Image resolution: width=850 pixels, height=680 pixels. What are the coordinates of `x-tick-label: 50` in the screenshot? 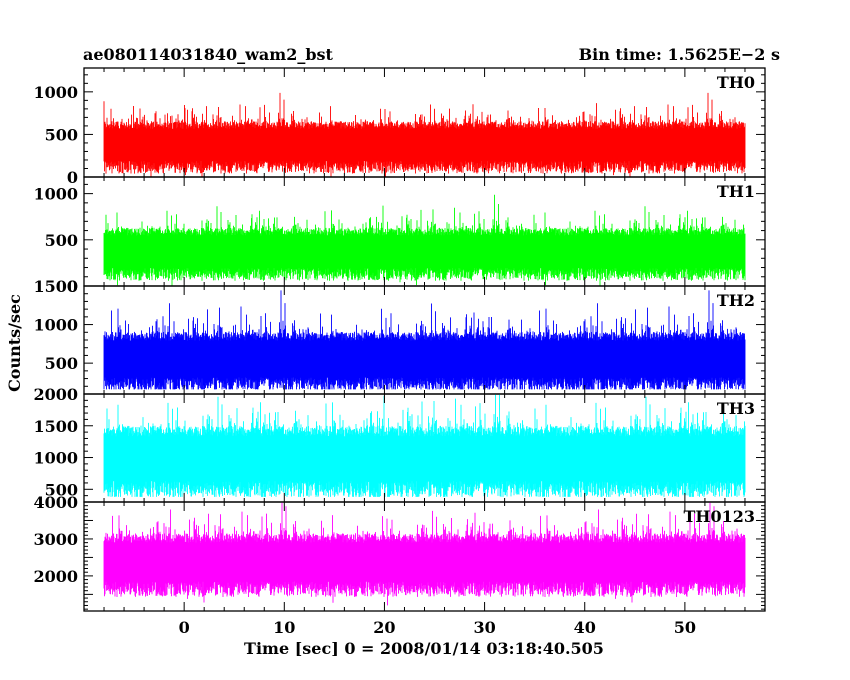 It's located at (685, 627).